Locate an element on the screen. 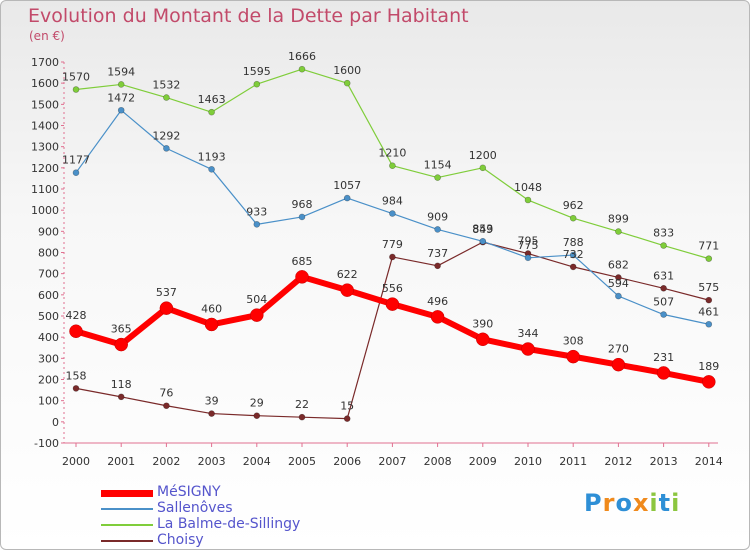 The image size is (750, 550). data-label: 344 is located at coordinates (528, 333).